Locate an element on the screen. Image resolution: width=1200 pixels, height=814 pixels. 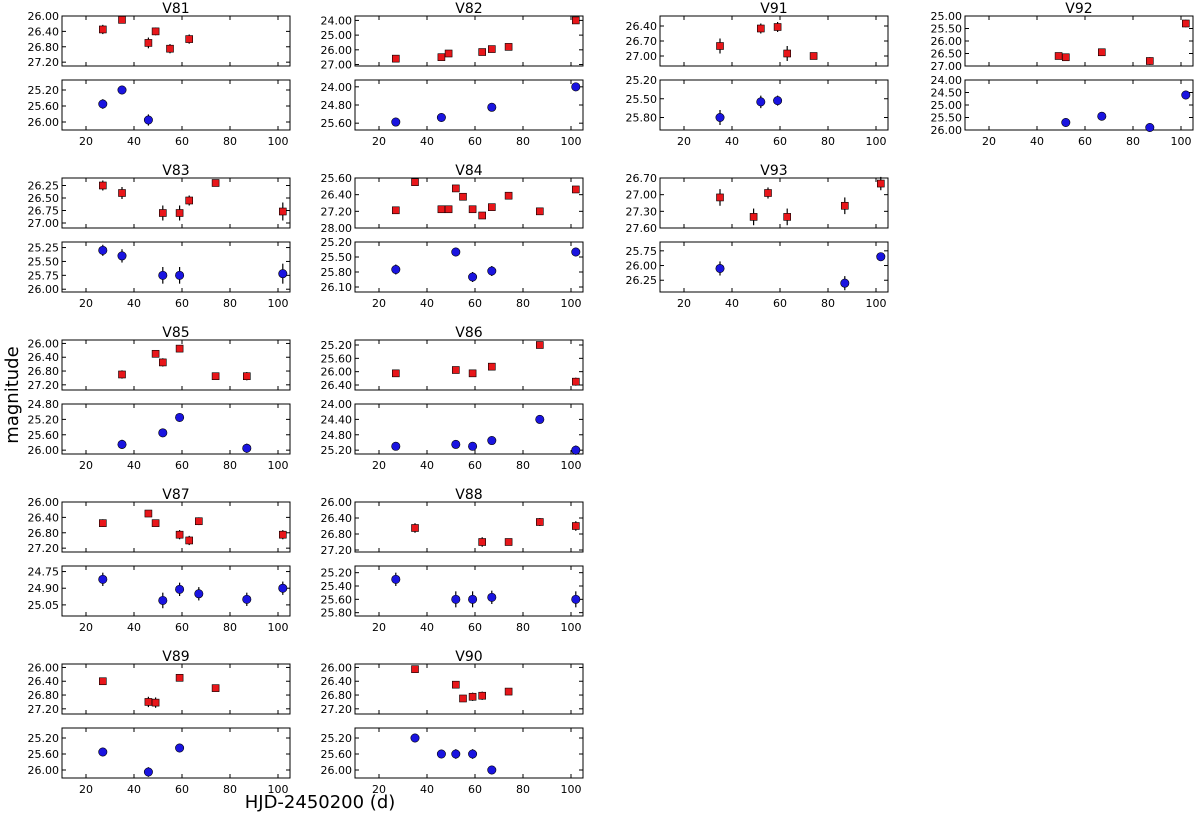
panel-title-v93: V93 is located at coordinates (773, 171).